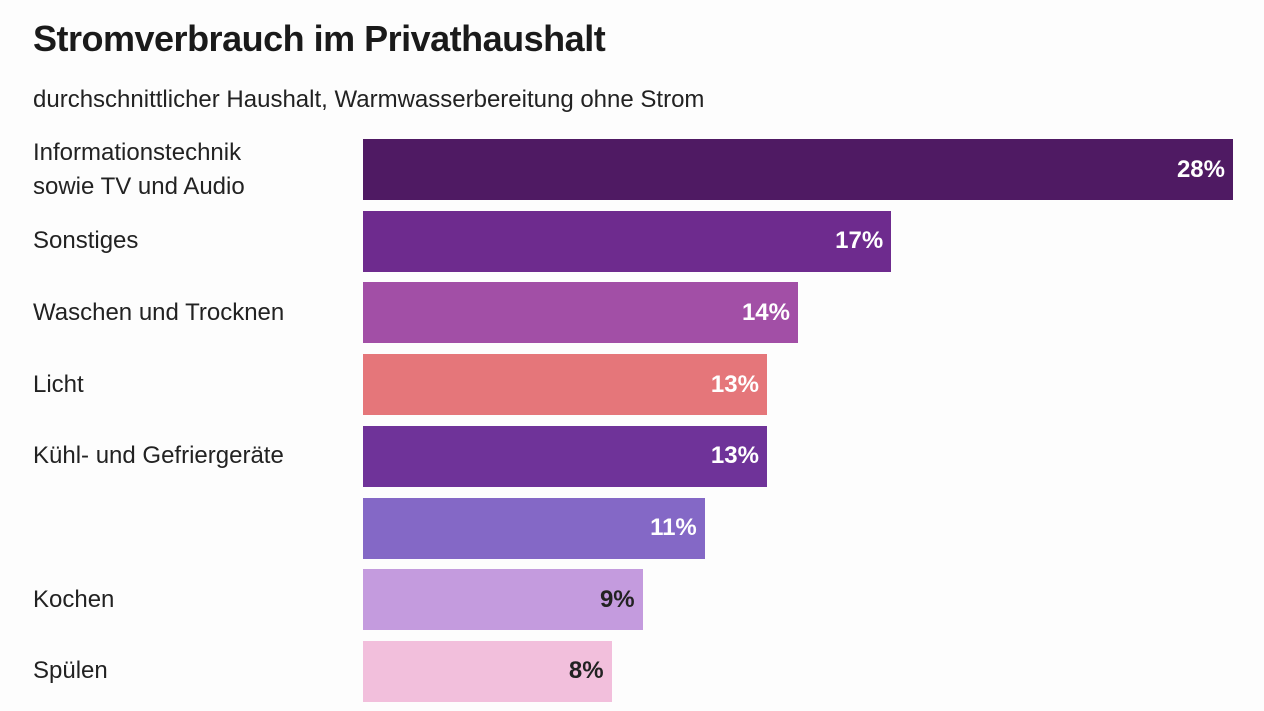 The height and width of the screenshot is (711, 1264). I want to click on category-label: Licht, so click(58, 384).